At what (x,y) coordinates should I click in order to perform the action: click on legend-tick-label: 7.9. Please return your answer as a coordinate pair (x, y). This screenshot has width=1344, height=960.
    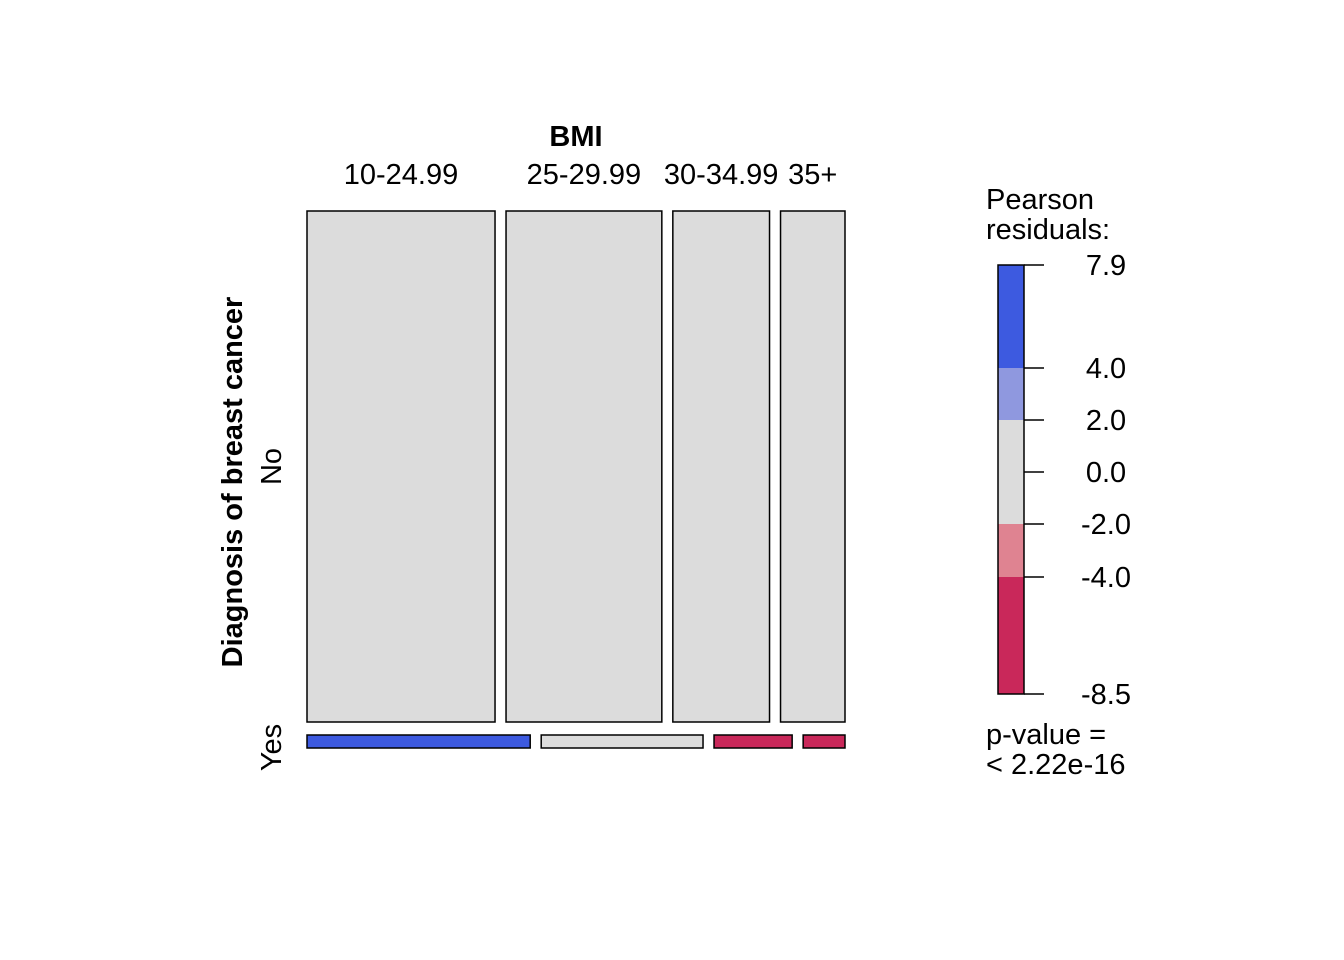
    Looking at the image, I should click on (1106, 266).